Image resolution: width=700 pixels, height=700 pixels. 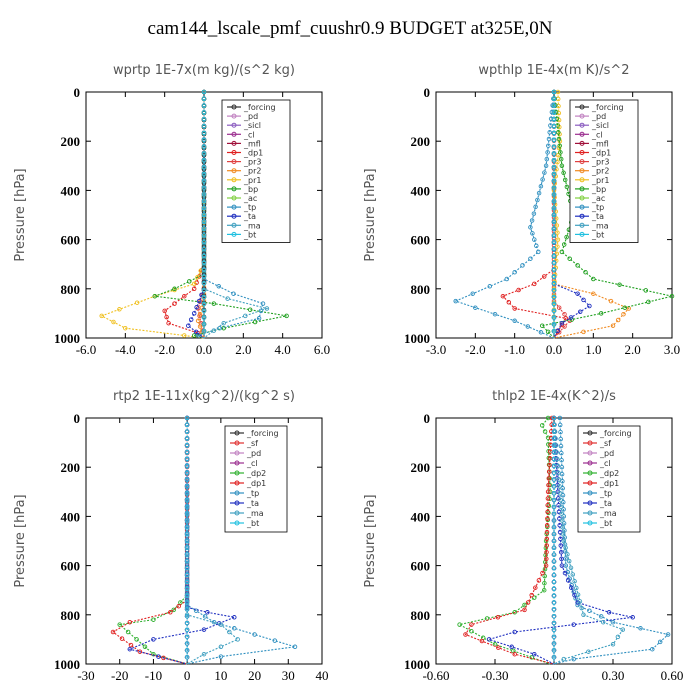 I want to click on legend-entry-sf: _sf, so click(x=252, y=443).